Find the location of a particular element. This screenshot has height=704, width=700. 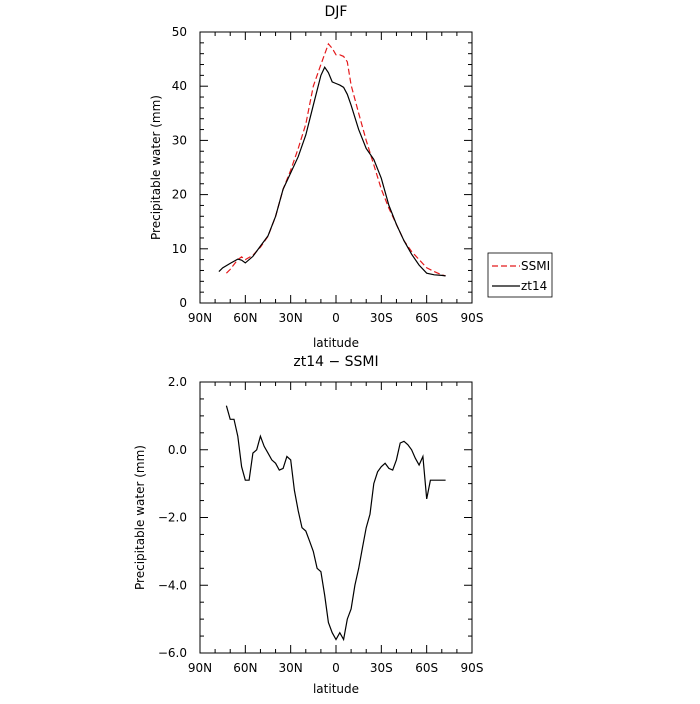

series-line-ssmi is located at coordinates (335, 159).